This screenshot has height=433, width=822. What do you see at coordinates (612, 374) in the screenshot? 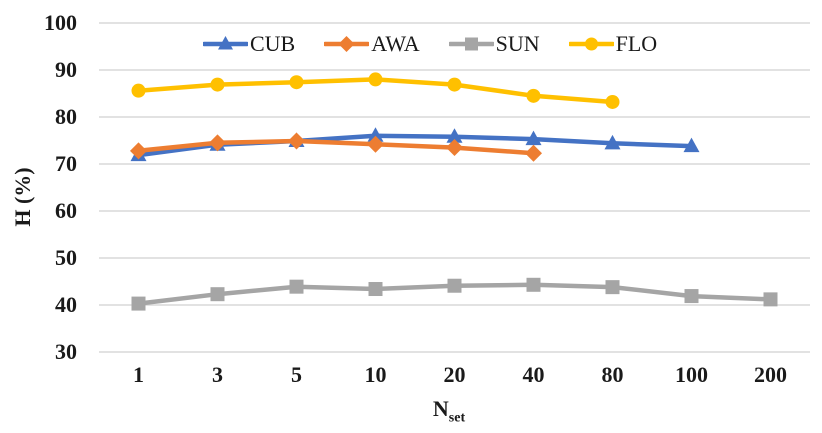
I see `x-tick-label-80: 80` at bounding box center [612, 374].